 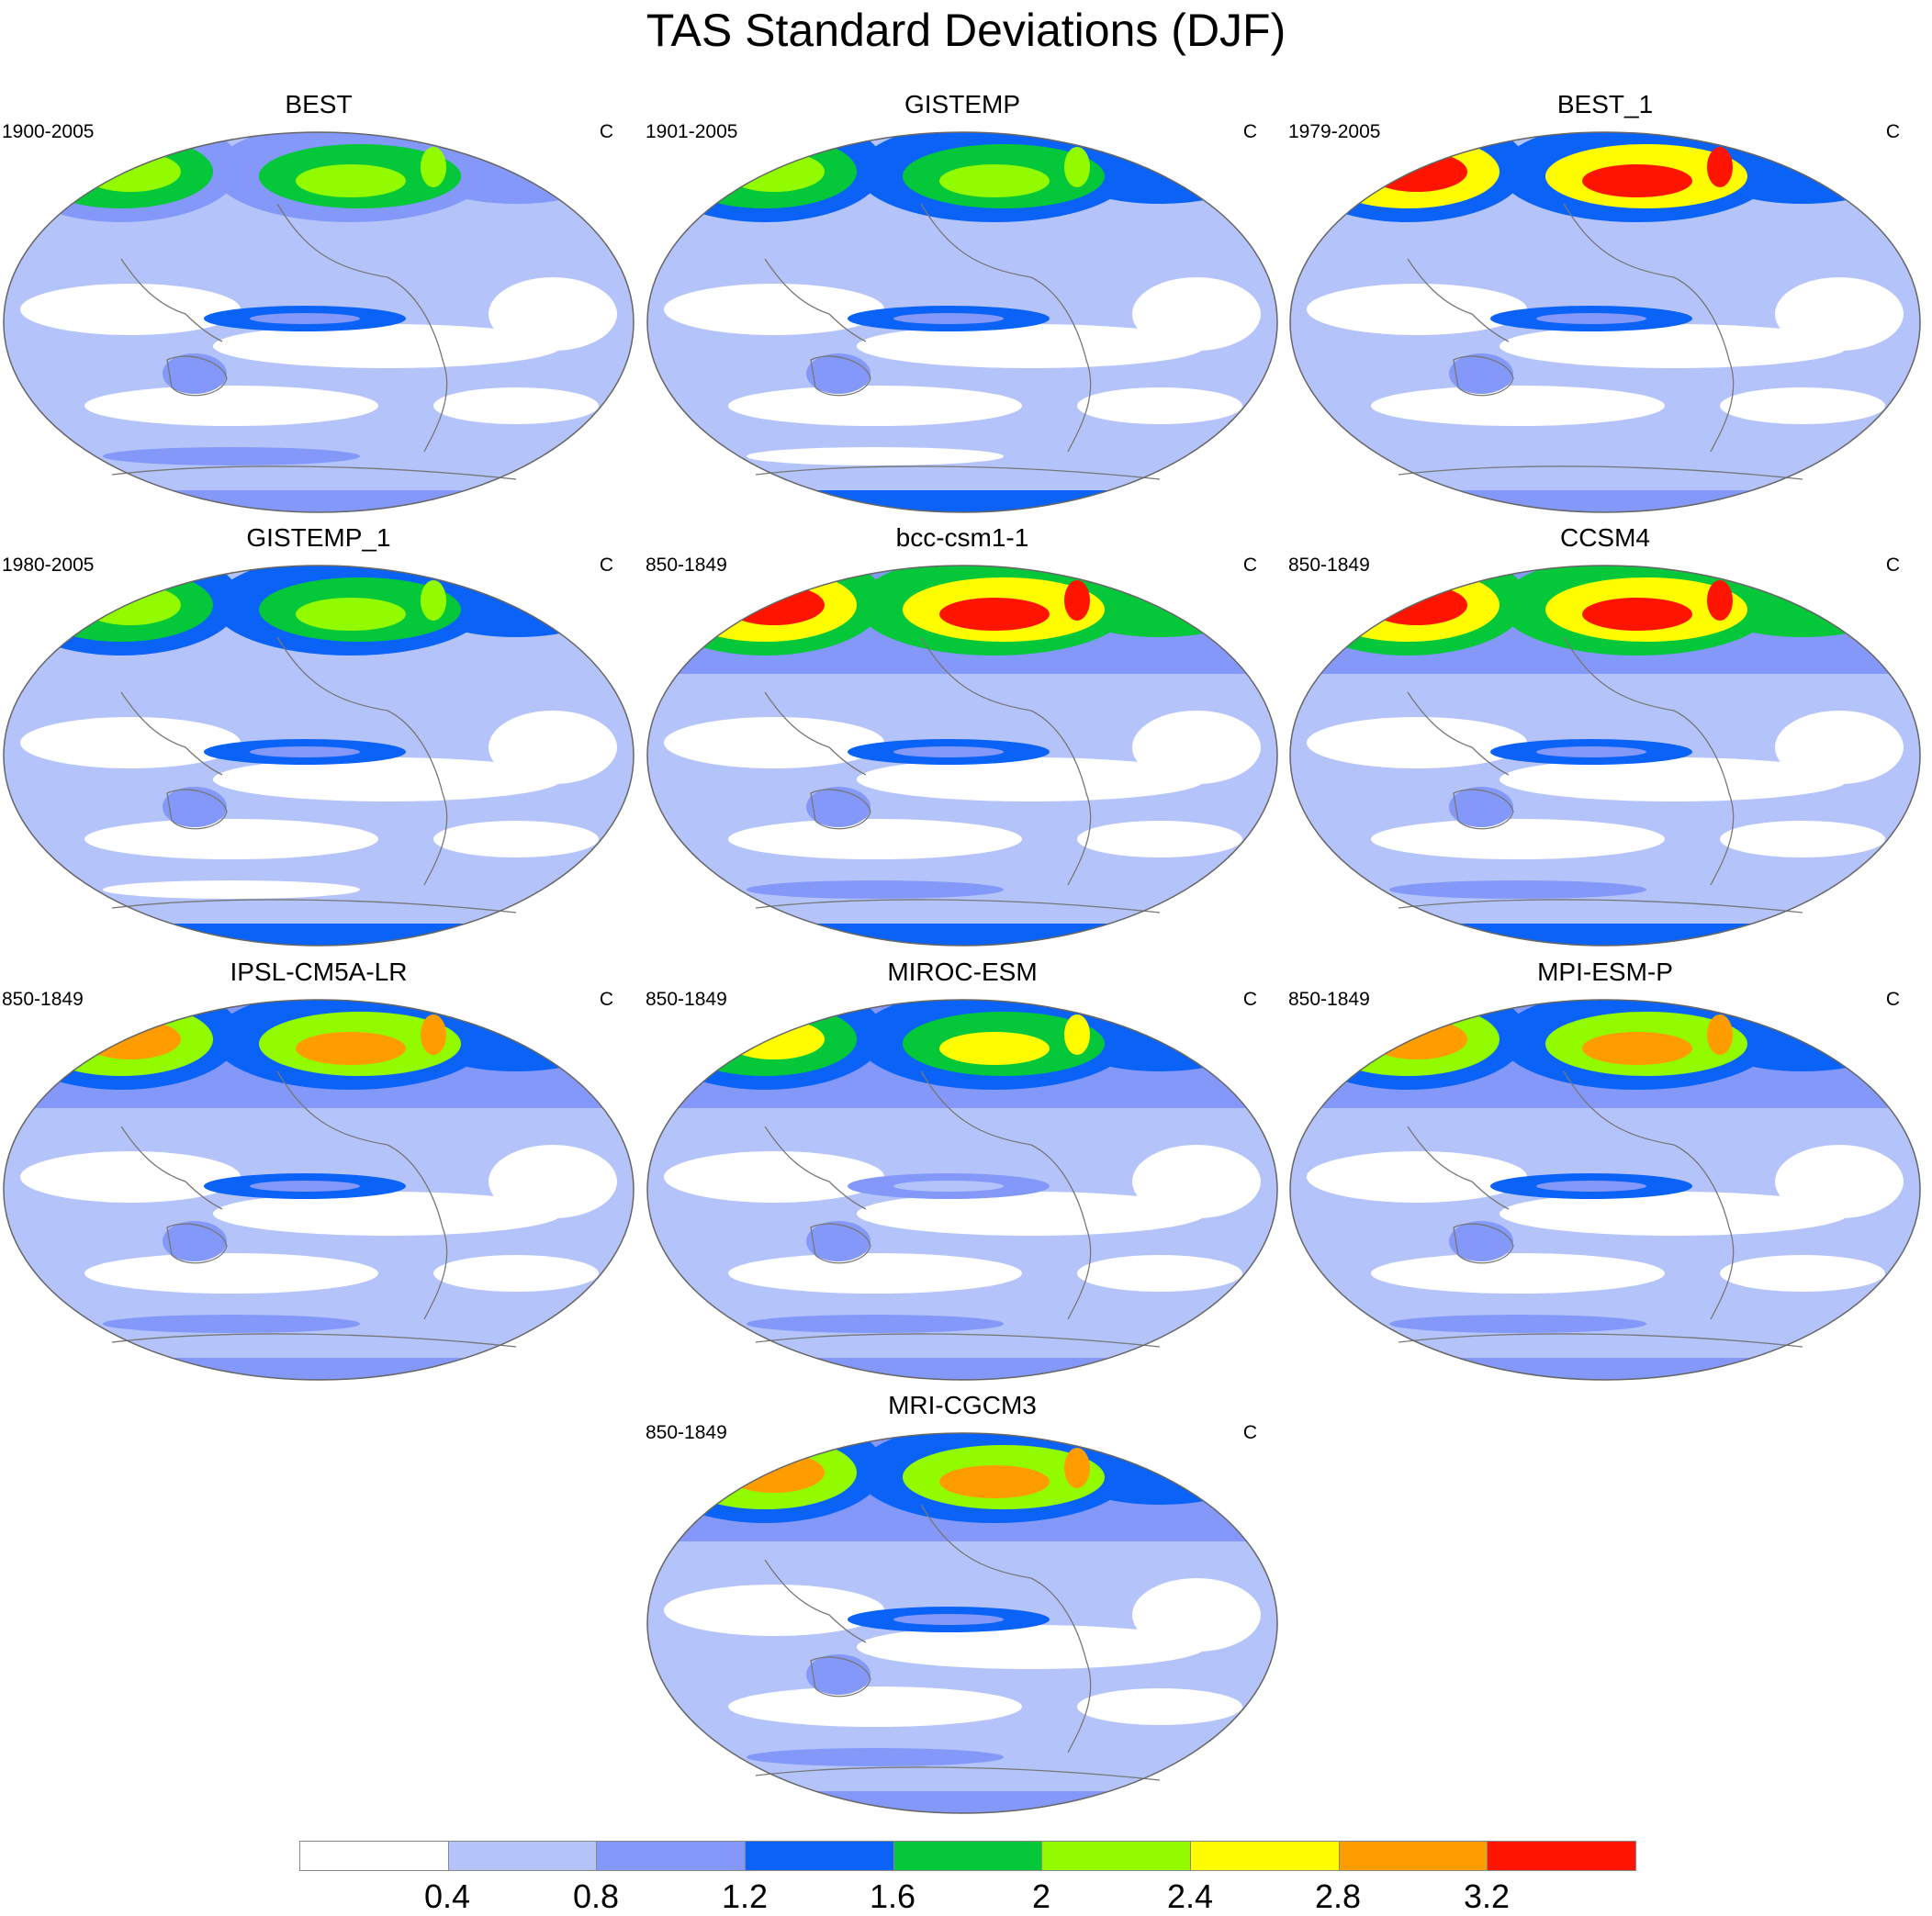 What do you see at coordinates (1605, 104) in the screenshot?
I see `panel-title: BEST_1` at bounding box center [1605, 104].